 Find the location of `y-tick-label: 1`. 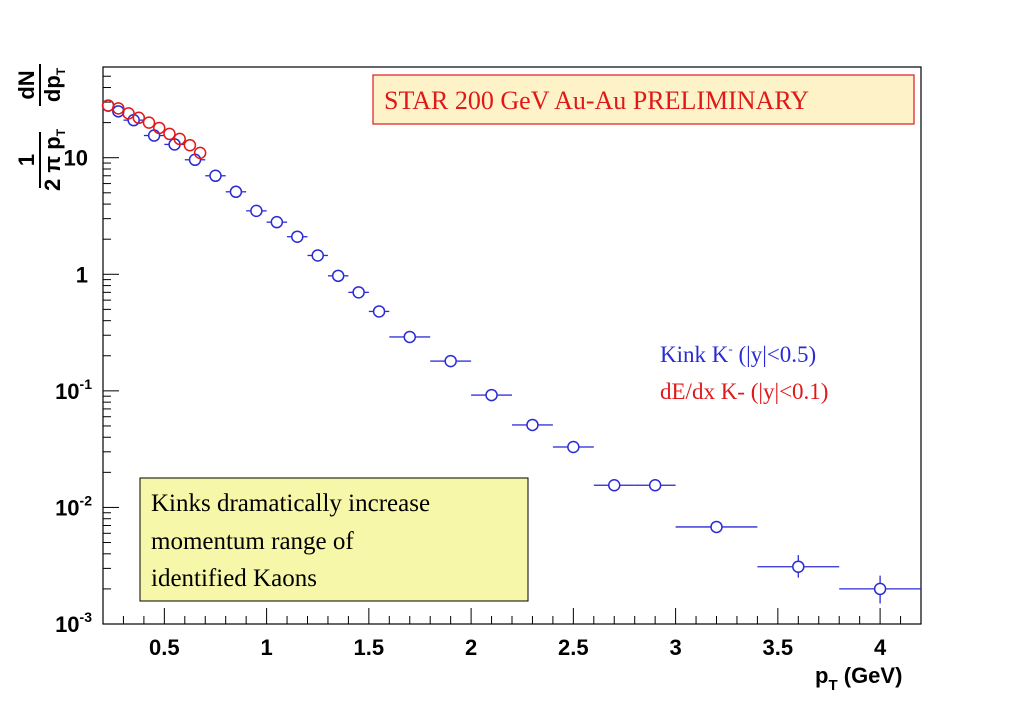

y-tick-label: 1 is located at coordinates (82, 274).